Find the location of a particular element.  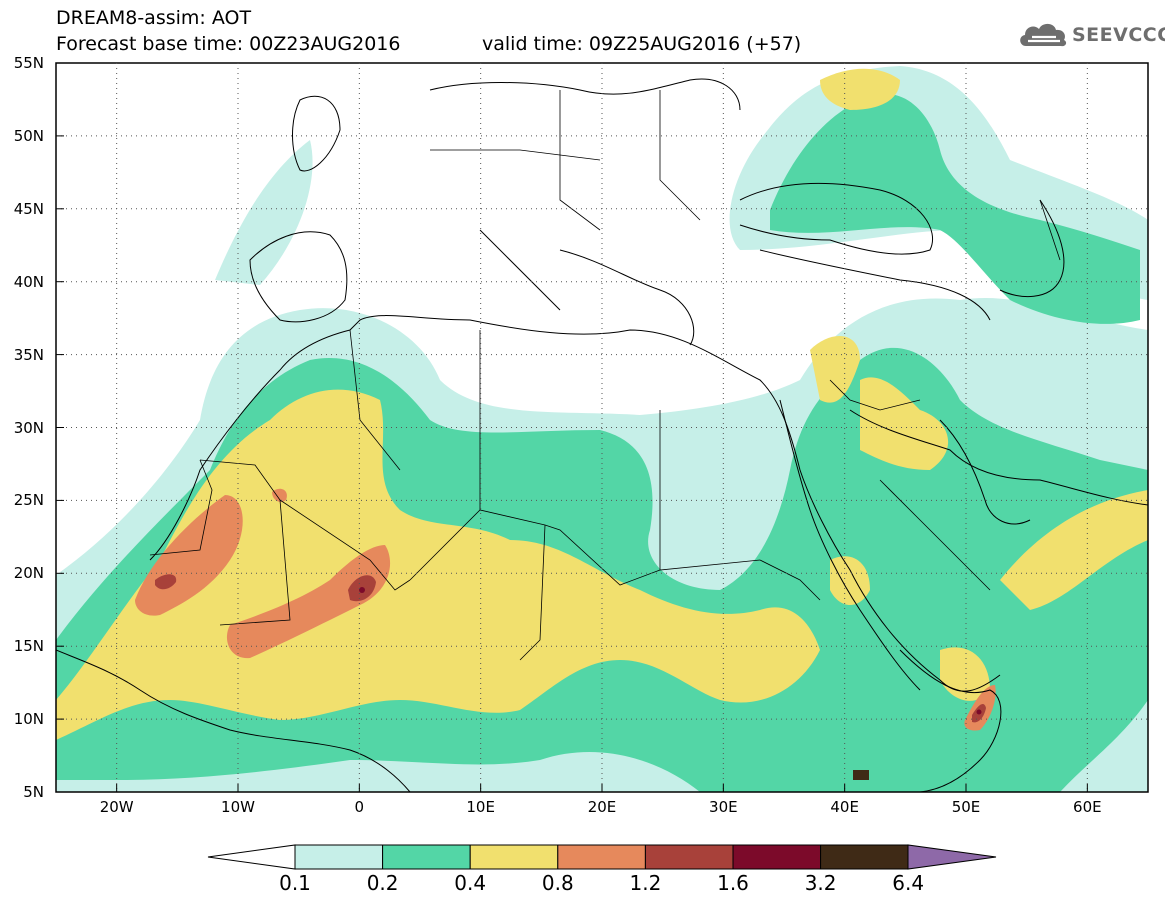

lat-label: 15N is located at coordinates (28, 646).